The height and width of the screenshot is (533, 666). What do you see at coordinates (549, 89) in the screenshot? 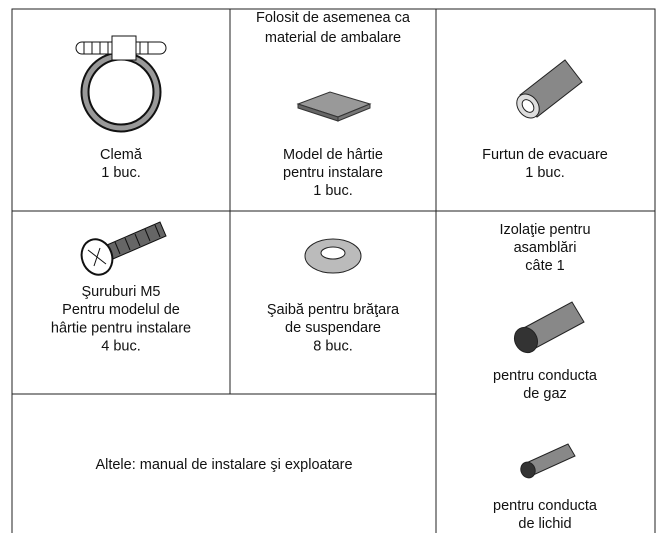
I see `drain-hose-illustration` at bounding box center [549, 89].